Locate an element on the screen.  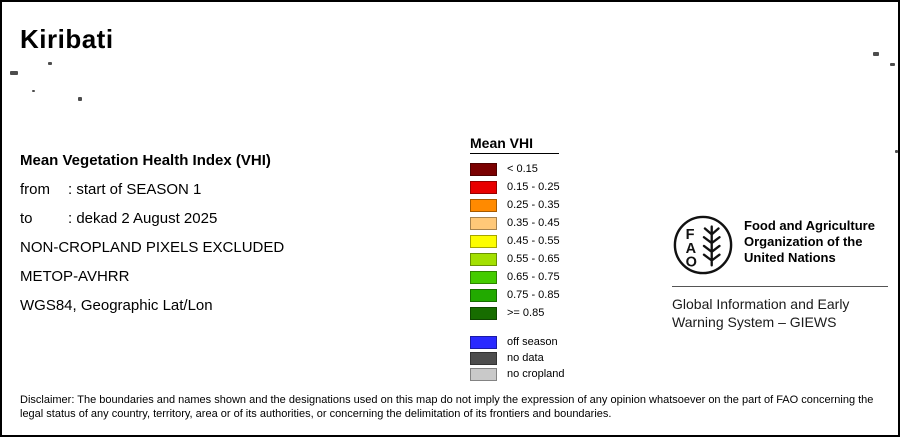
legend-row: no data is located at coordinates (517, 358).